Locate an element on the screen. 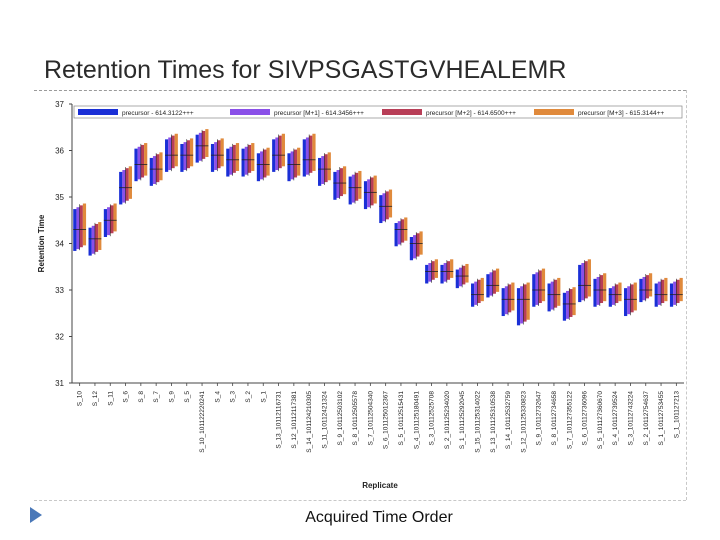 This screenshot has height=540, width=720. x-tick-label: S_12 is located at coordinates (95, 399).